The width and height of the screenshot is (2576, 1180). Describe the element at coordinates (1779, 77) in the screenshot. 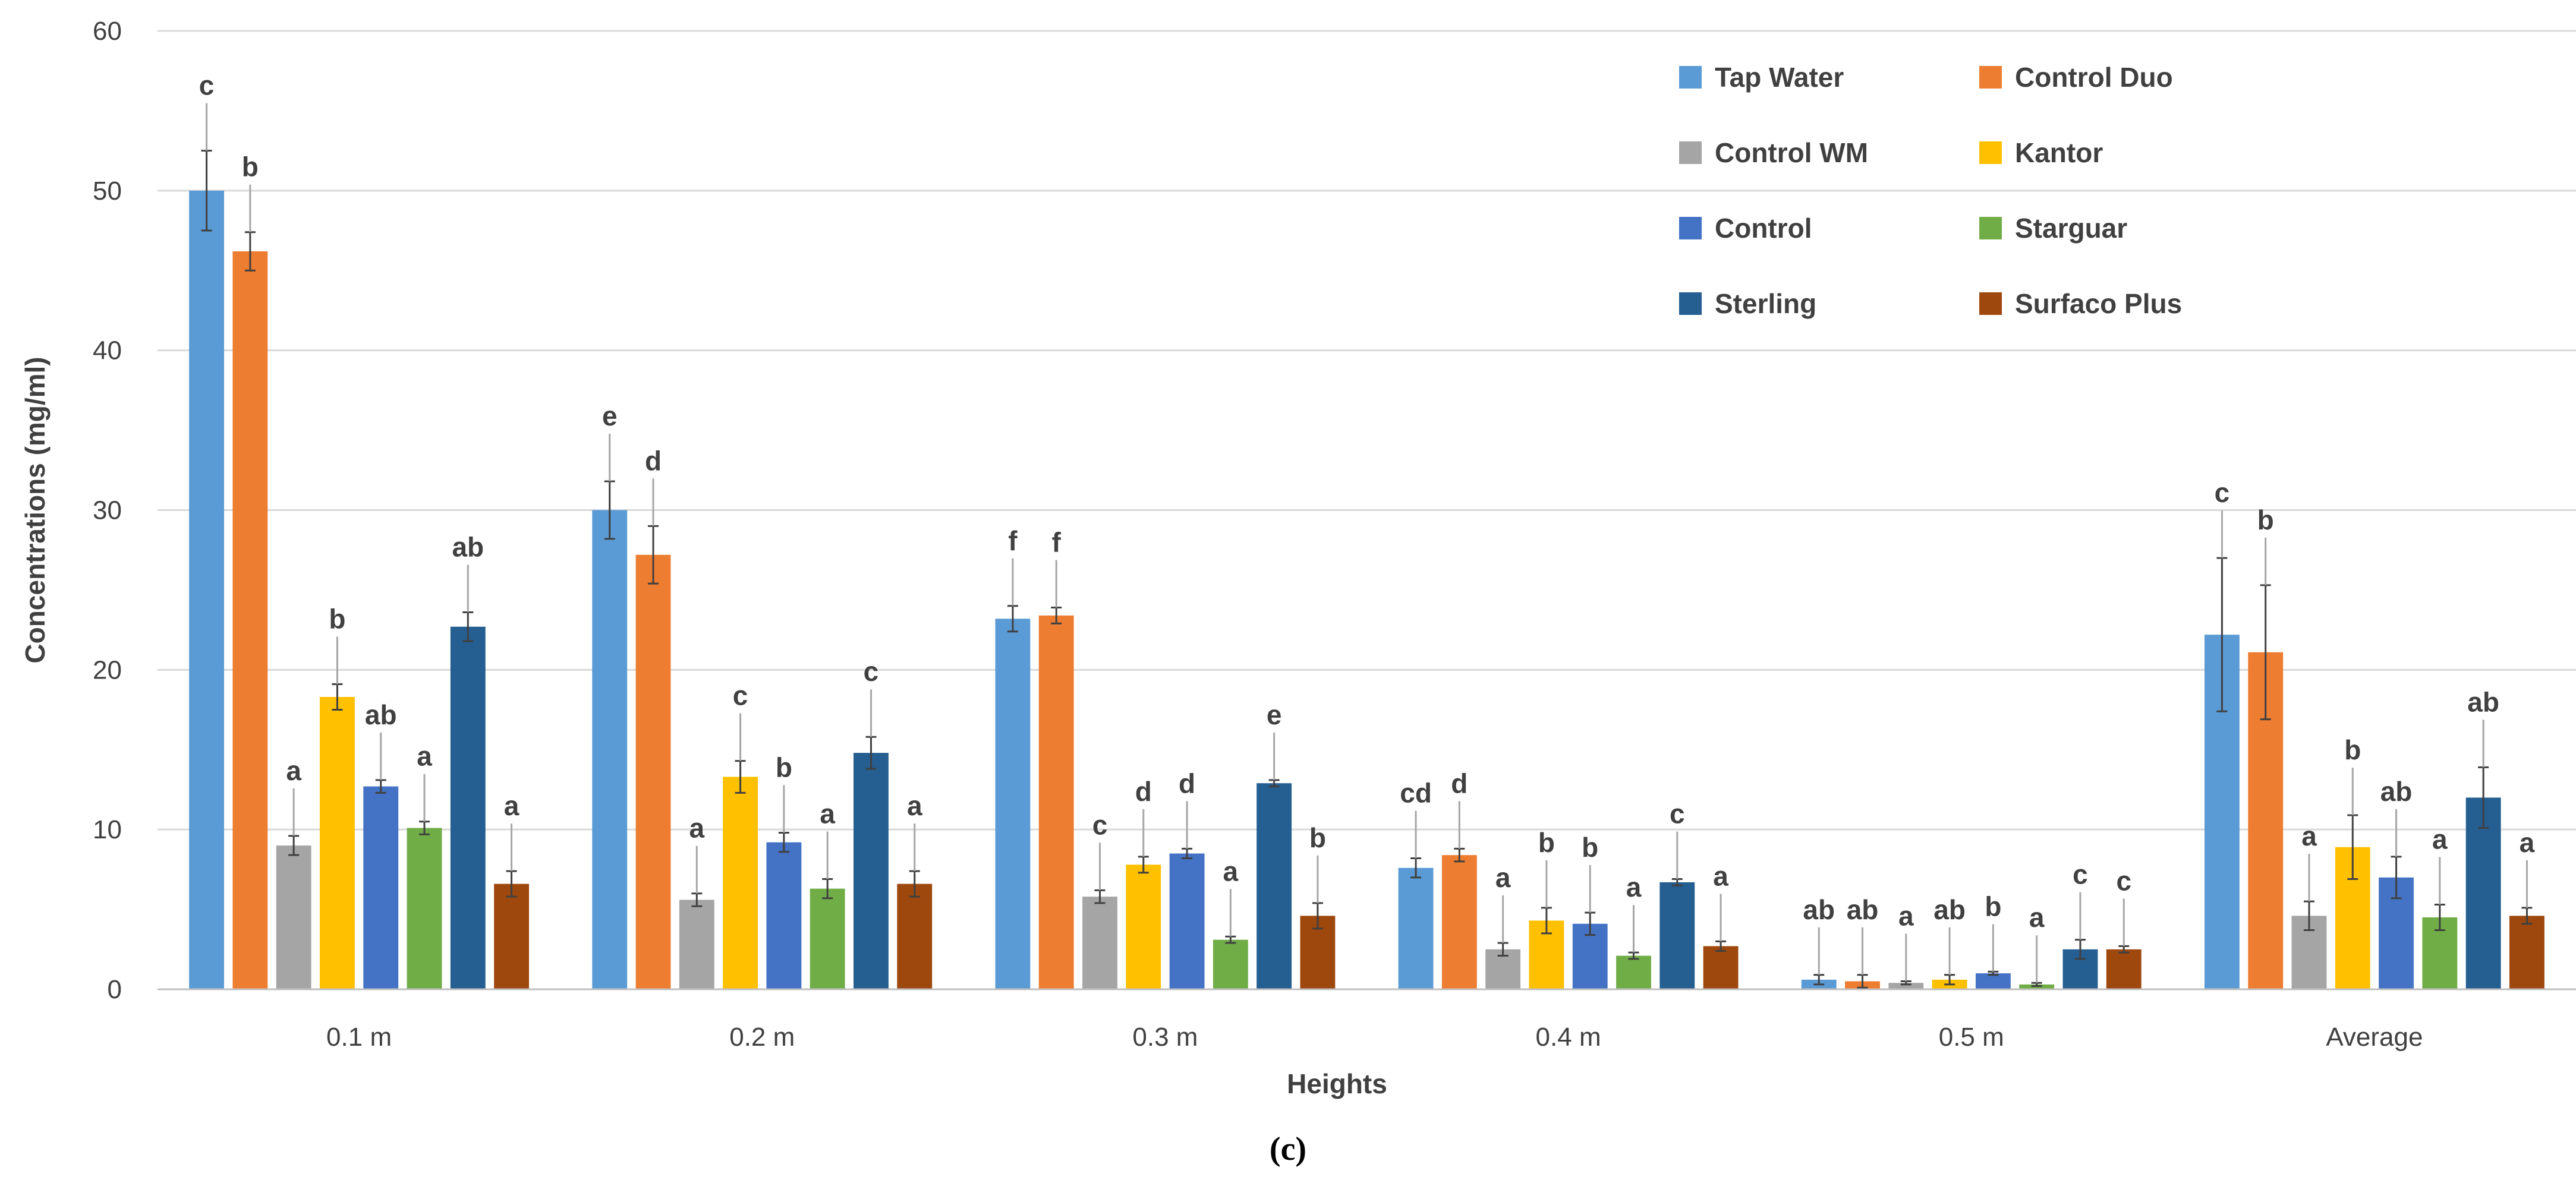

I see `legend-label: Tap Water` at that location.